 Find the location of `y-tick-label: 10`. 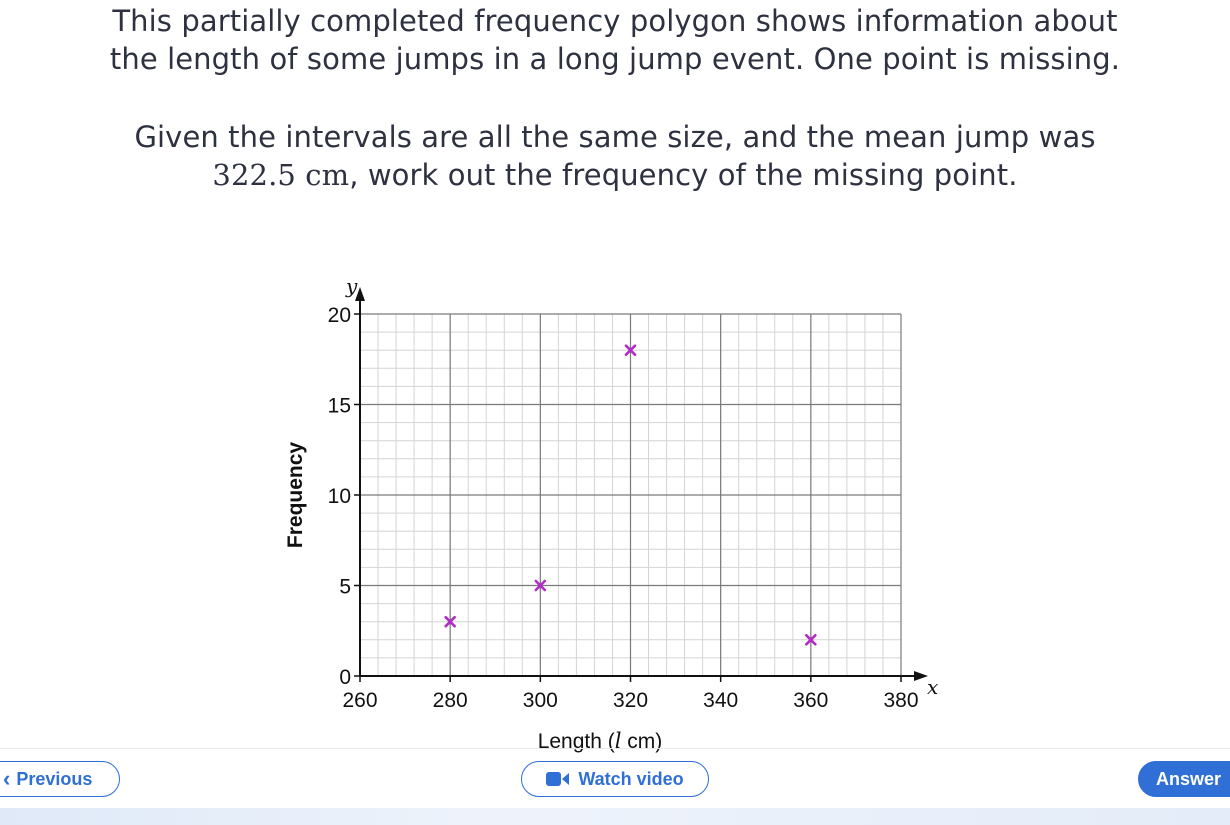

y-tick-label: 10 is located at coordinates (339, 496).